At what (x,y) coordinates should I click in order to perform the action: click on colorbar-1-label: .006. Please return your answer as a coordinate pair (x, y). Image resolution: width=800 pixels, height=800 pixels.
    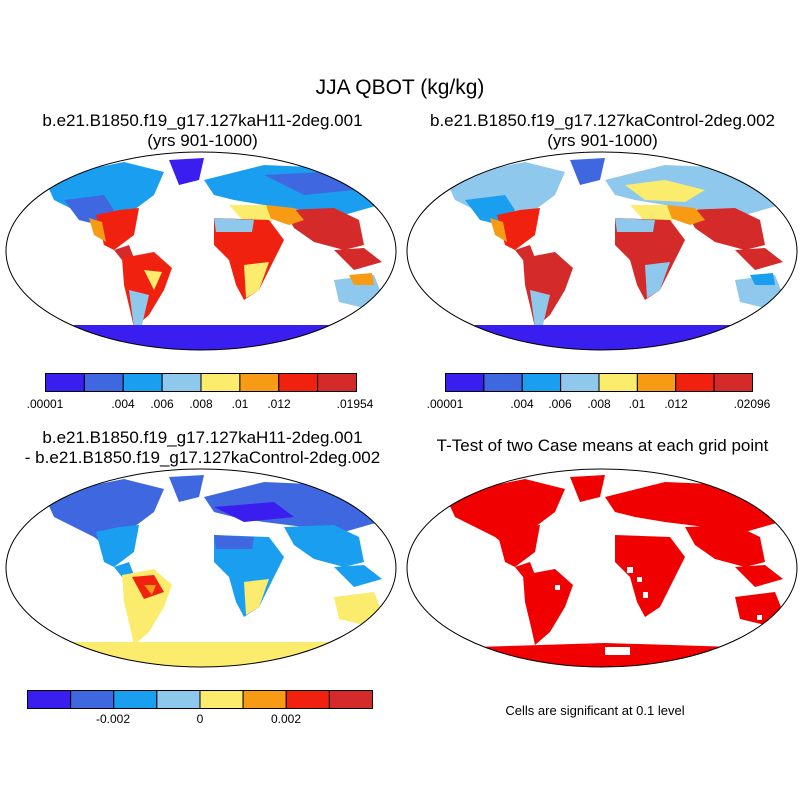
    Looking at the image, I should click on (162, 404).